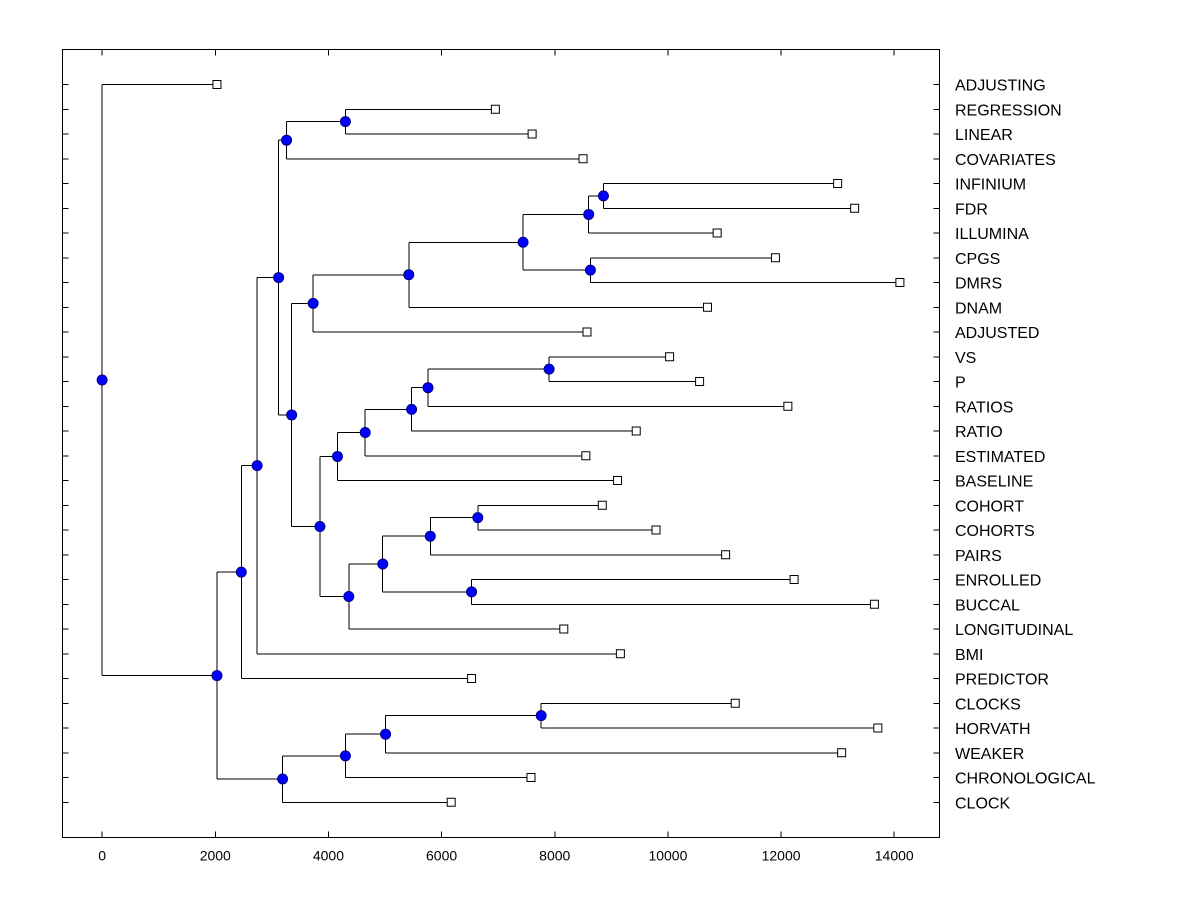 Image resolution: width=1200 pixels, height=900 pixels. What do you see at coordinates (532, 134) in the screenshot?
I see `leaf-marker-linear` at bounding box center [532, 134].